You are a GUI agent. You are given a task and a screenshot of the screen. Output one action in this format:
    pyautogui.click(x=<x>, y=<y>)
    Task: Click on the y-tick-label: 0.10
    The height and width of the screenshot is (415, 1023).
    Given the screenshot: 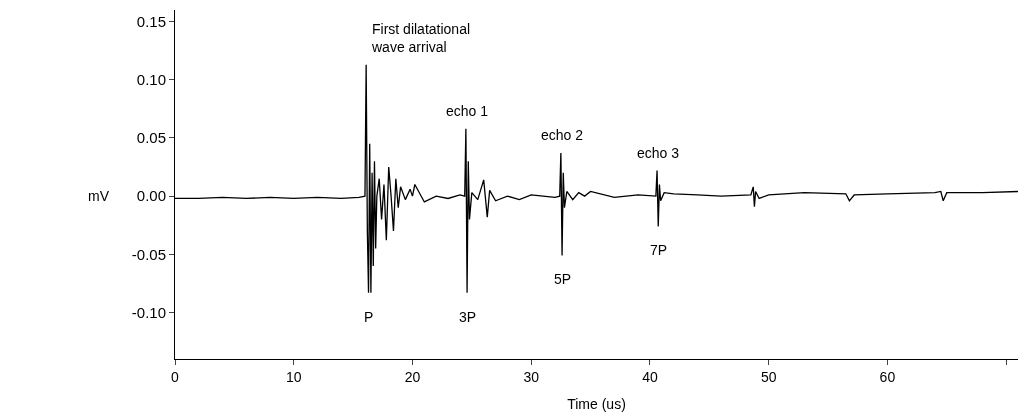 What is the action you would take?
    pyautogui.click(x=151, y=80)
    